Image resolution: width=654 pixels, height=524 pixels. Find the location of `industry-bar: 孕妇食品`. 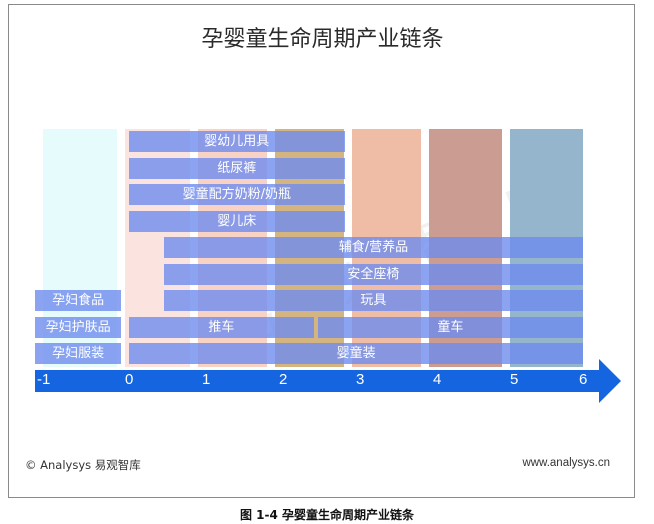

industry-bar: 孕妇食品 is located at coordinates (78, 300).